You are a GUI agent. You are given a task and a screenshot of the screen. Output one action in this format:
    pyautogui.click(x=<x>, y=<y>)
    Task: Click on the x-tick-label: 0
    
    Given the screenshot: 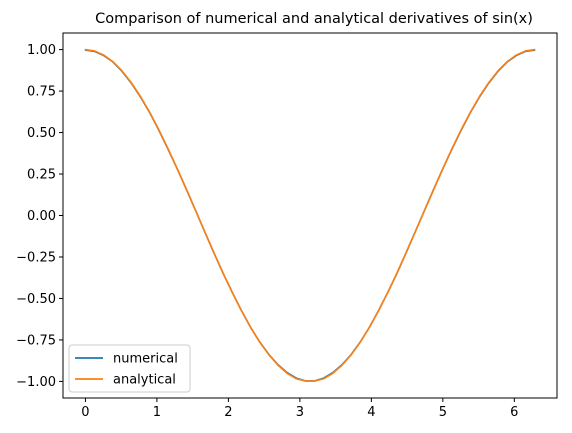 What is the action you would take?
    pyautogui.click(x=85, y=412)
    